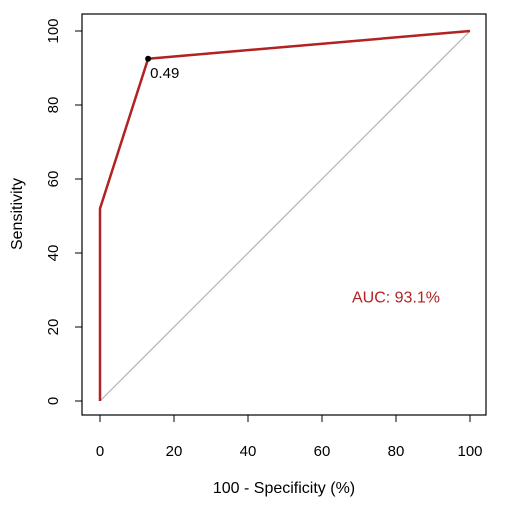  I want to click on x-tick-label: 80, so click(396, 451).